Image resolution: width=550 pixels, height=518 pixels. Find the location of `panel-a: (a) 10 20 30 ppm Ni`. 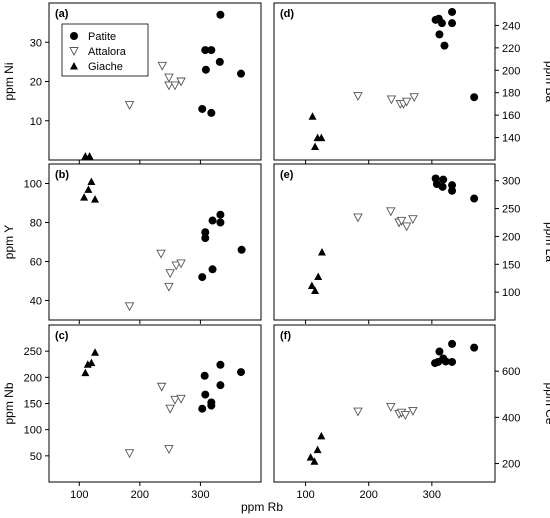

panel-a: (a) 10 20 30 ppm Ni is located at coordinates (132, 83).